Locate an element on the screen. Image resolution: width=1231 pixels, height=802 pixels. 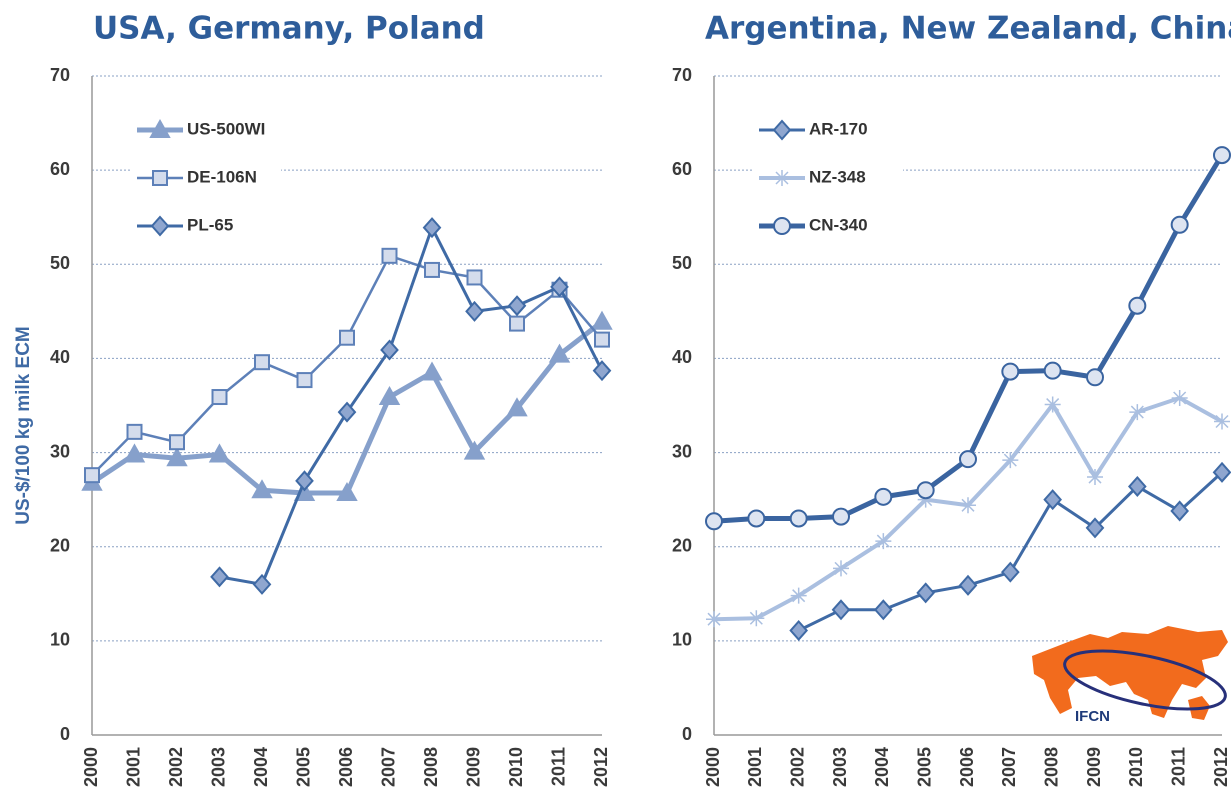
x-tick-label: 2009 is located at coordinates (473, 767).